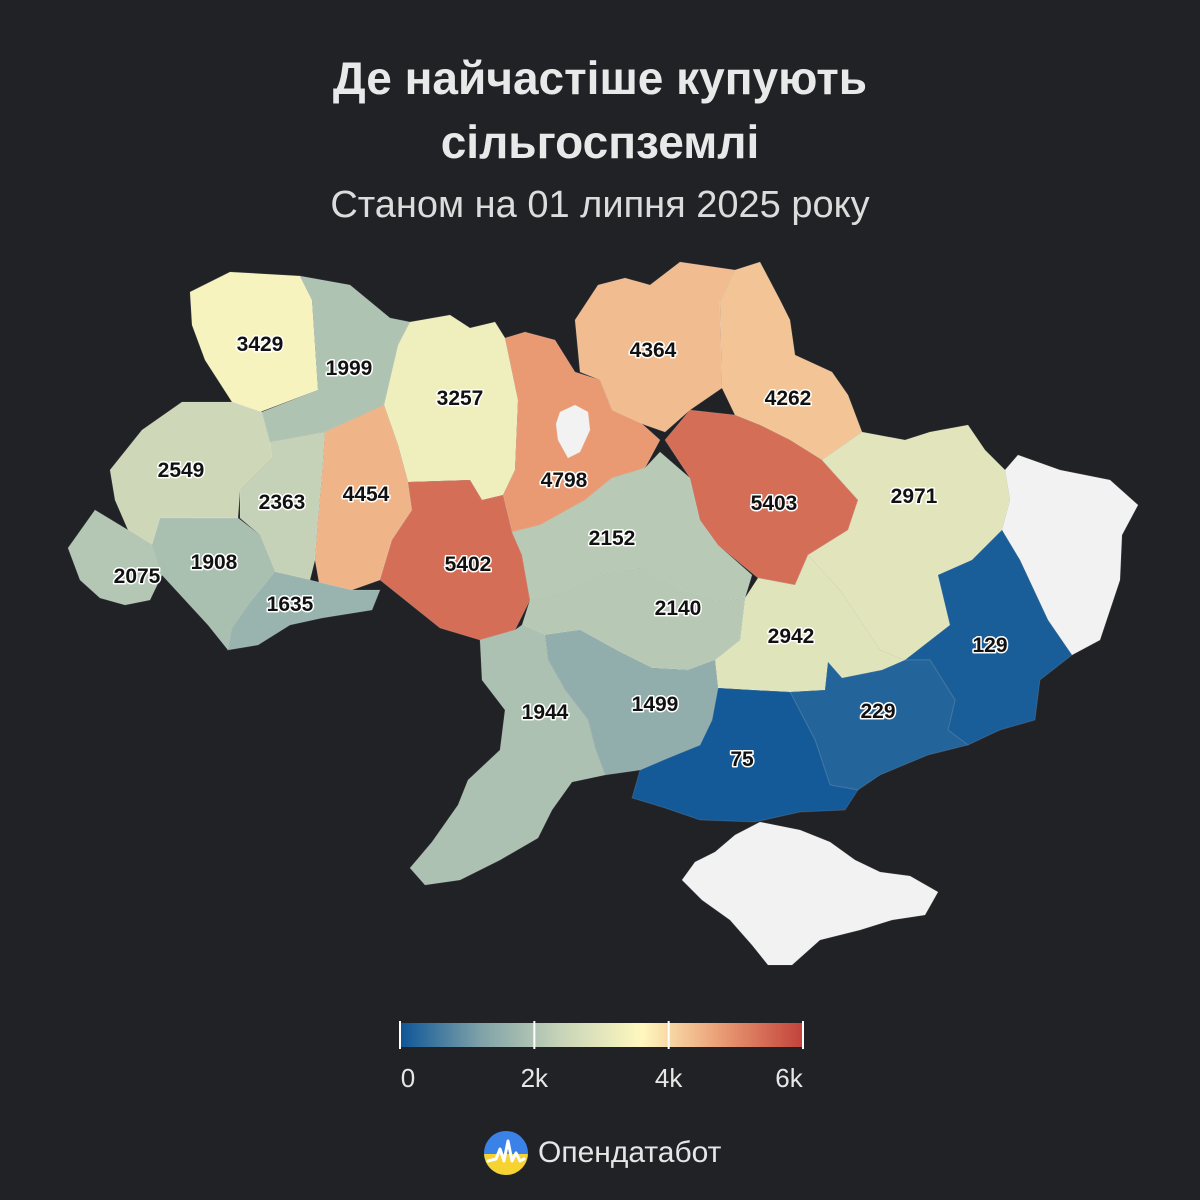 The image size is (1200, 1200). What do you see at coordinates (260, 344) in the screenshot?
I see `region-value-volyn: 3429` at bounding box center [260, 344].